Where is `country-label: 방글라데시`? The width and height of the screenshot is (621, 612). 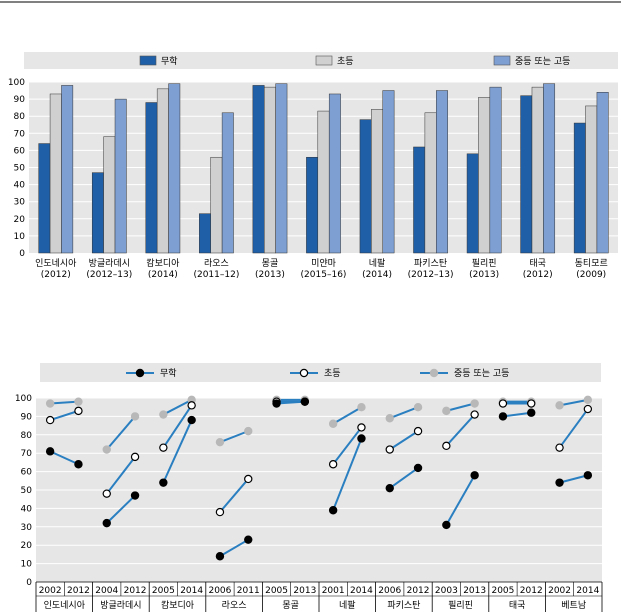
country-label: 방글라데시 is located at coordinates (120, 605).